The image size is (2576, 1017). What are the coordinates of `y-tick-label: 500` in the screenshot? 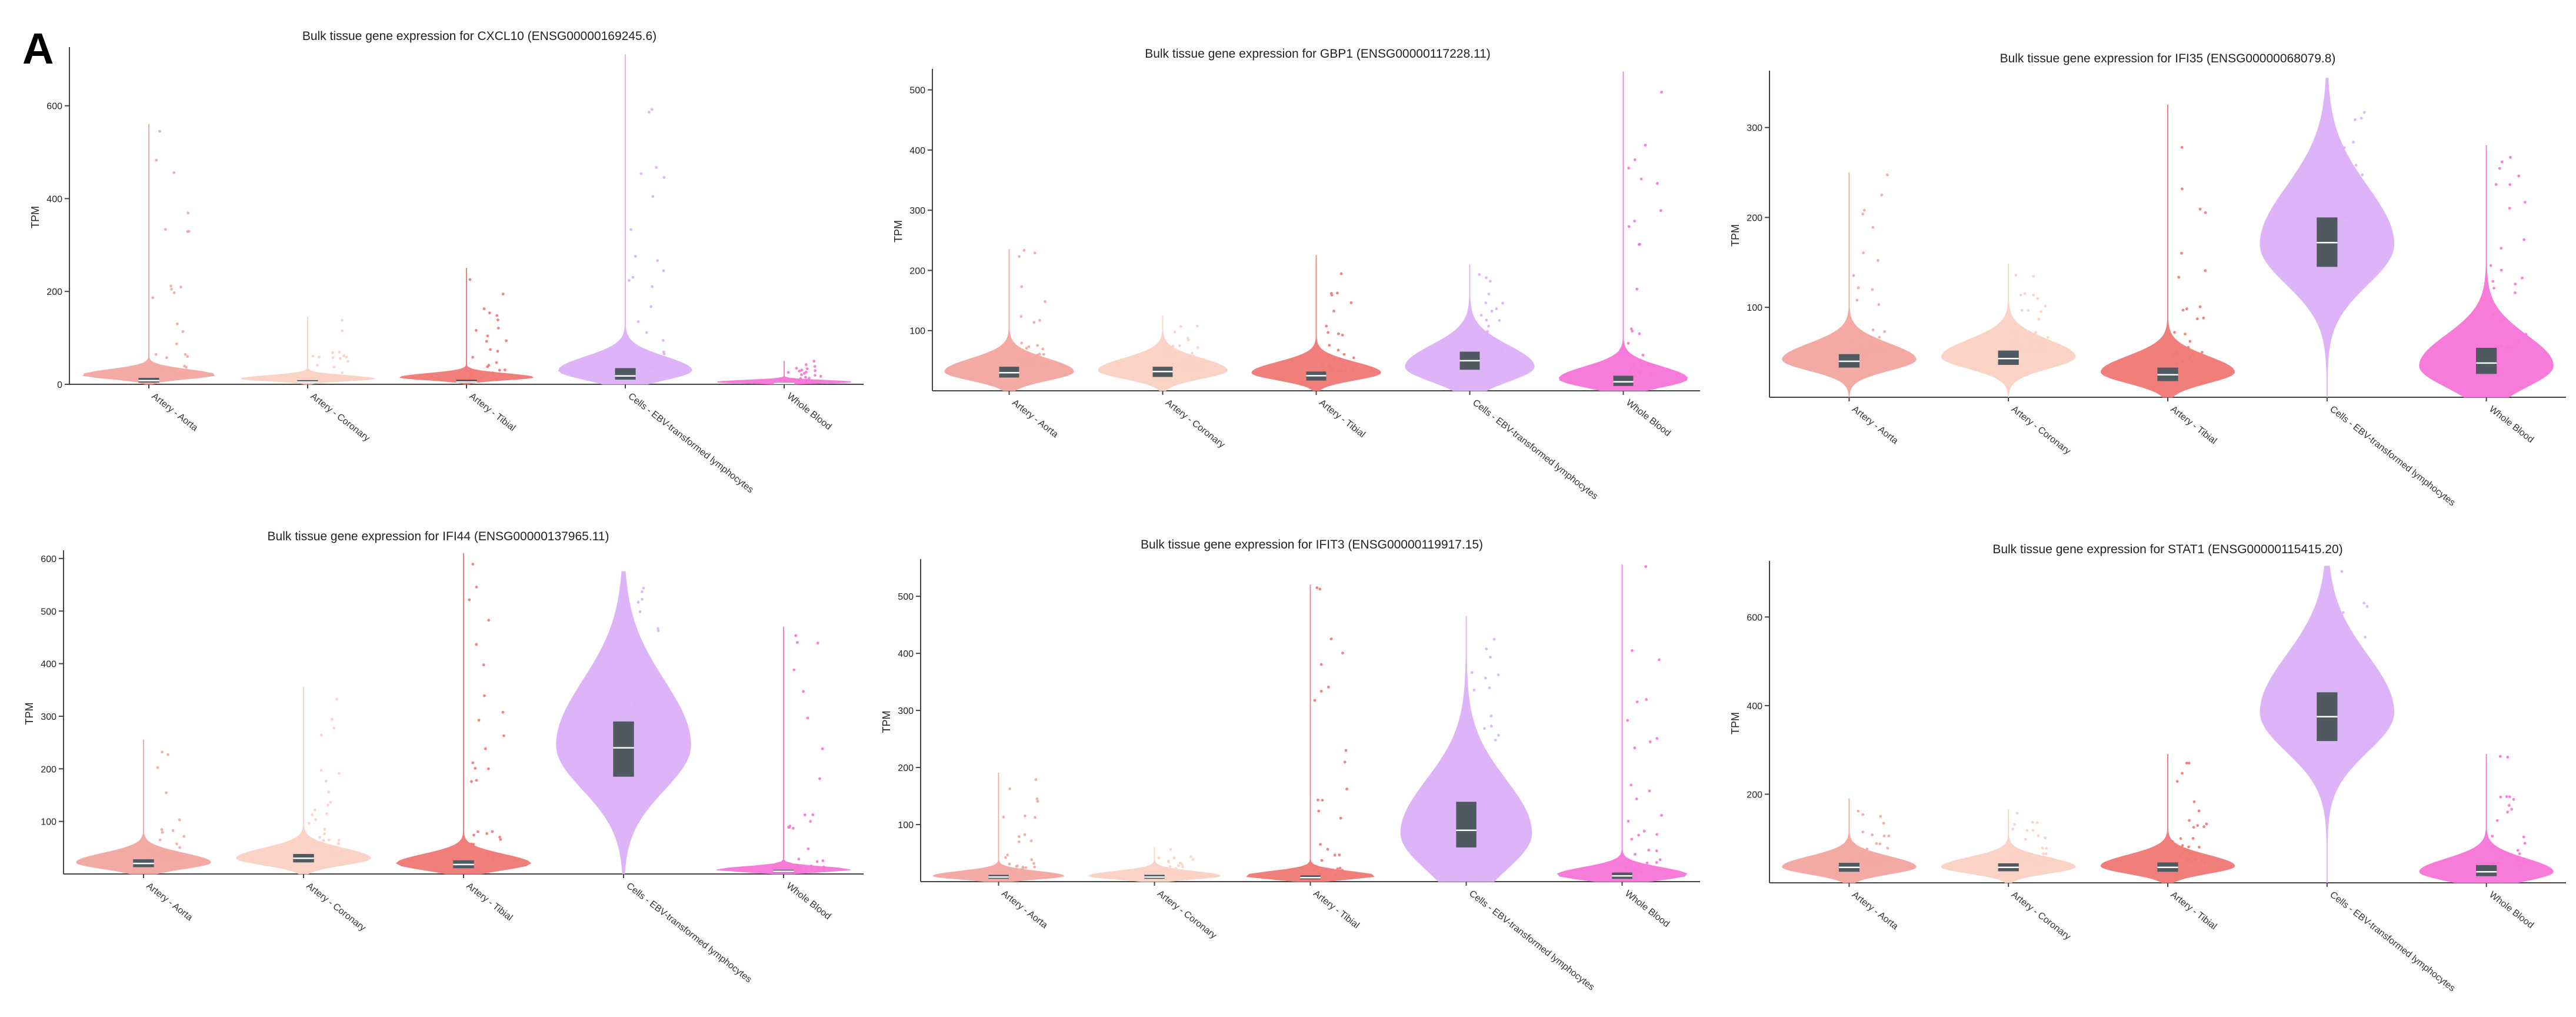 It's located at (49, 612).